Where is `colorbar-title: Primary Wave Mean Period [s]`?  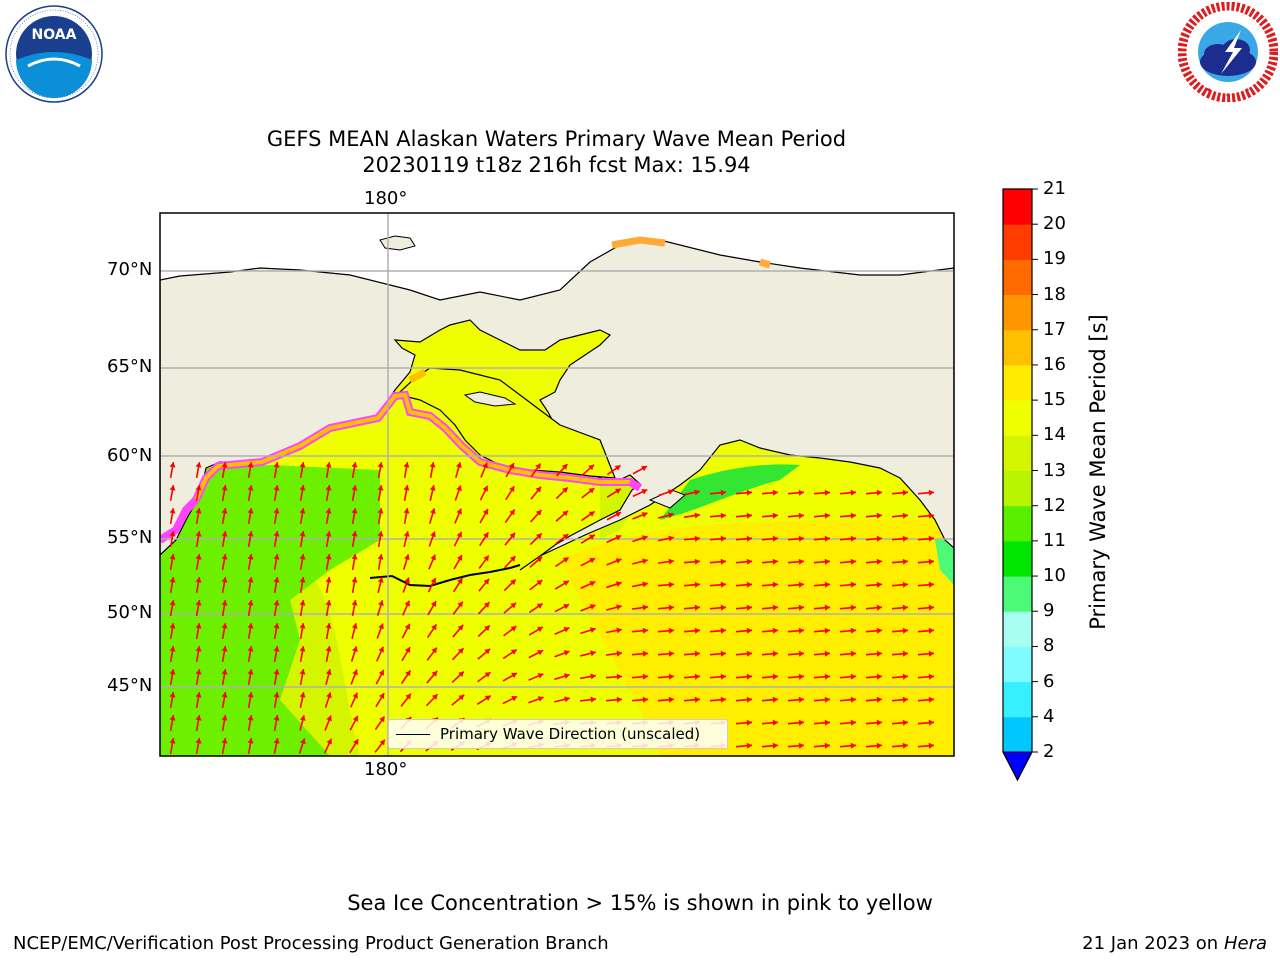
colorbar-title: Primary Wave Mean Period [s] is located at coordinates (1098, 472).